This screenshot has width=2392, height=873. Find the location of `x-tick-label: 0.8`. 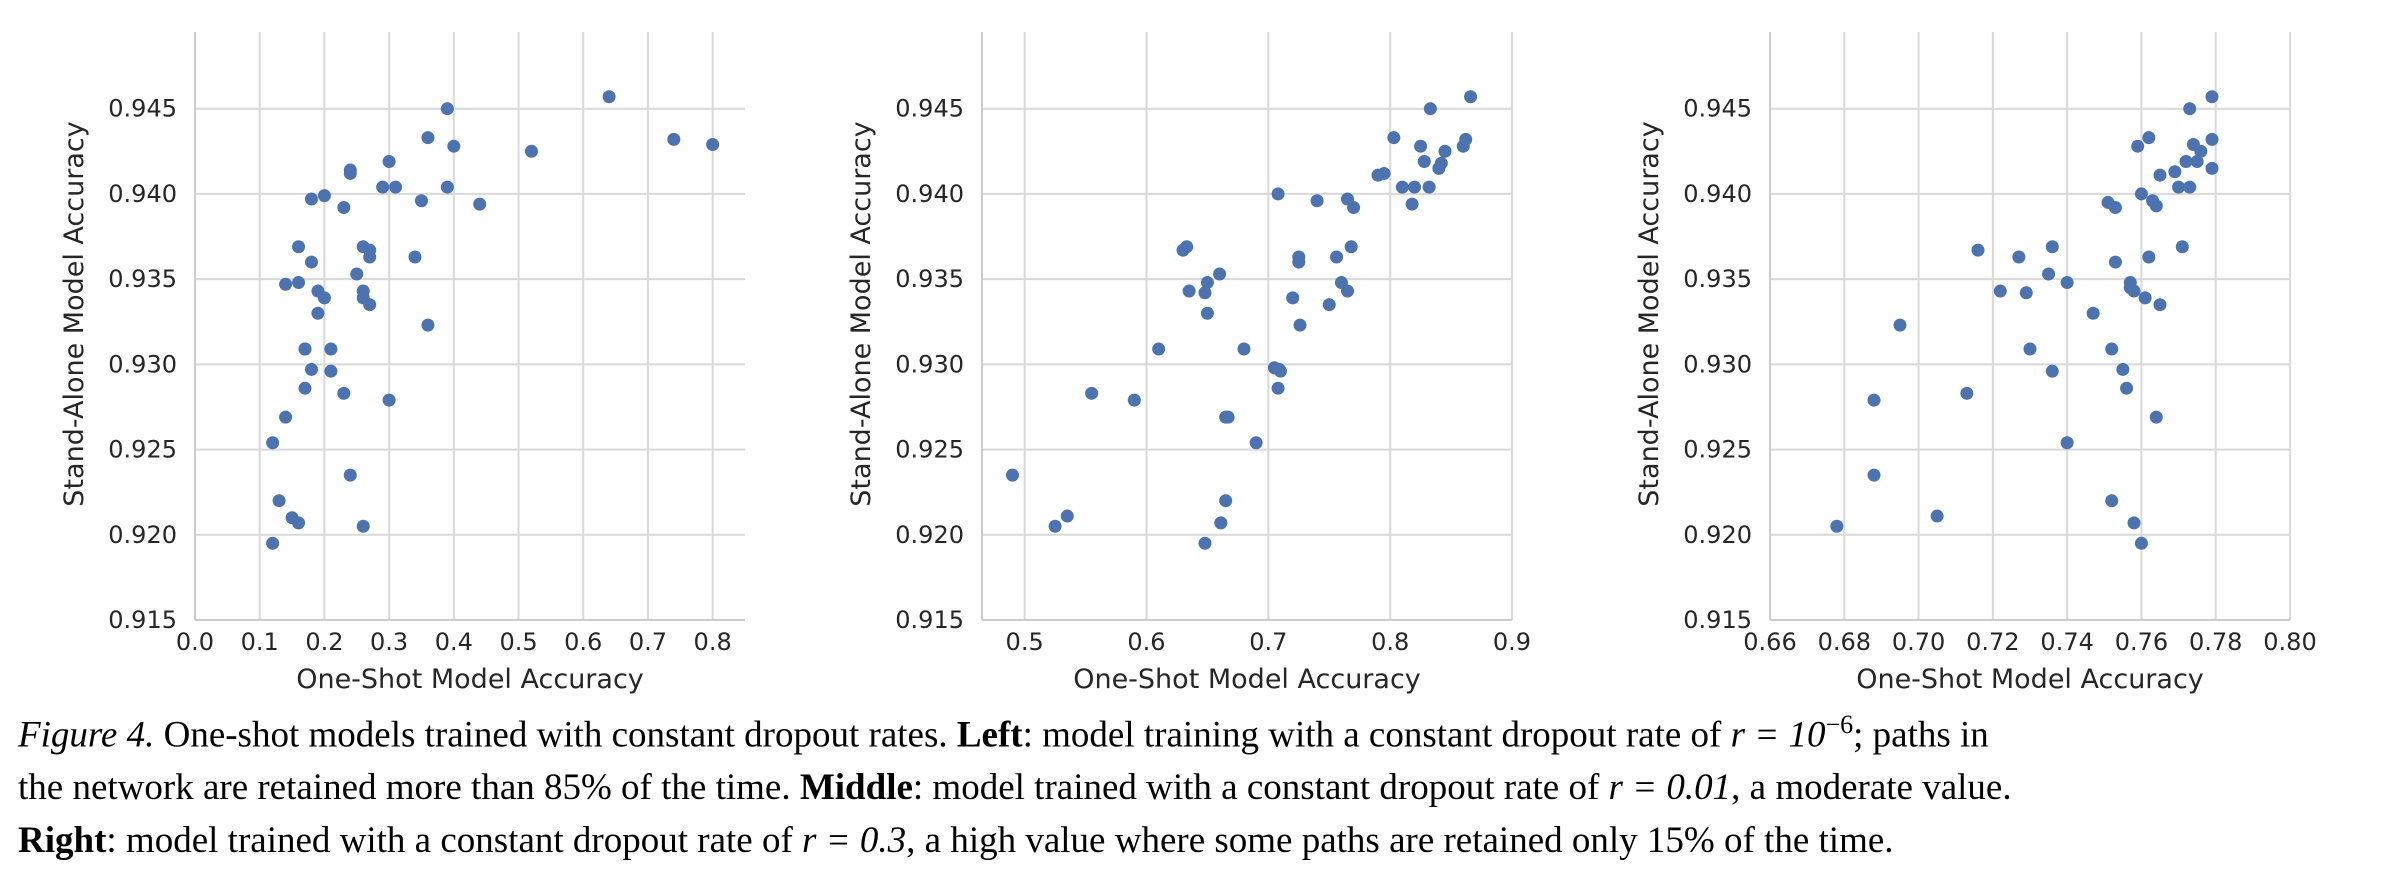

x-tick-label: 0.8 is located at coordinates (1390, 642).